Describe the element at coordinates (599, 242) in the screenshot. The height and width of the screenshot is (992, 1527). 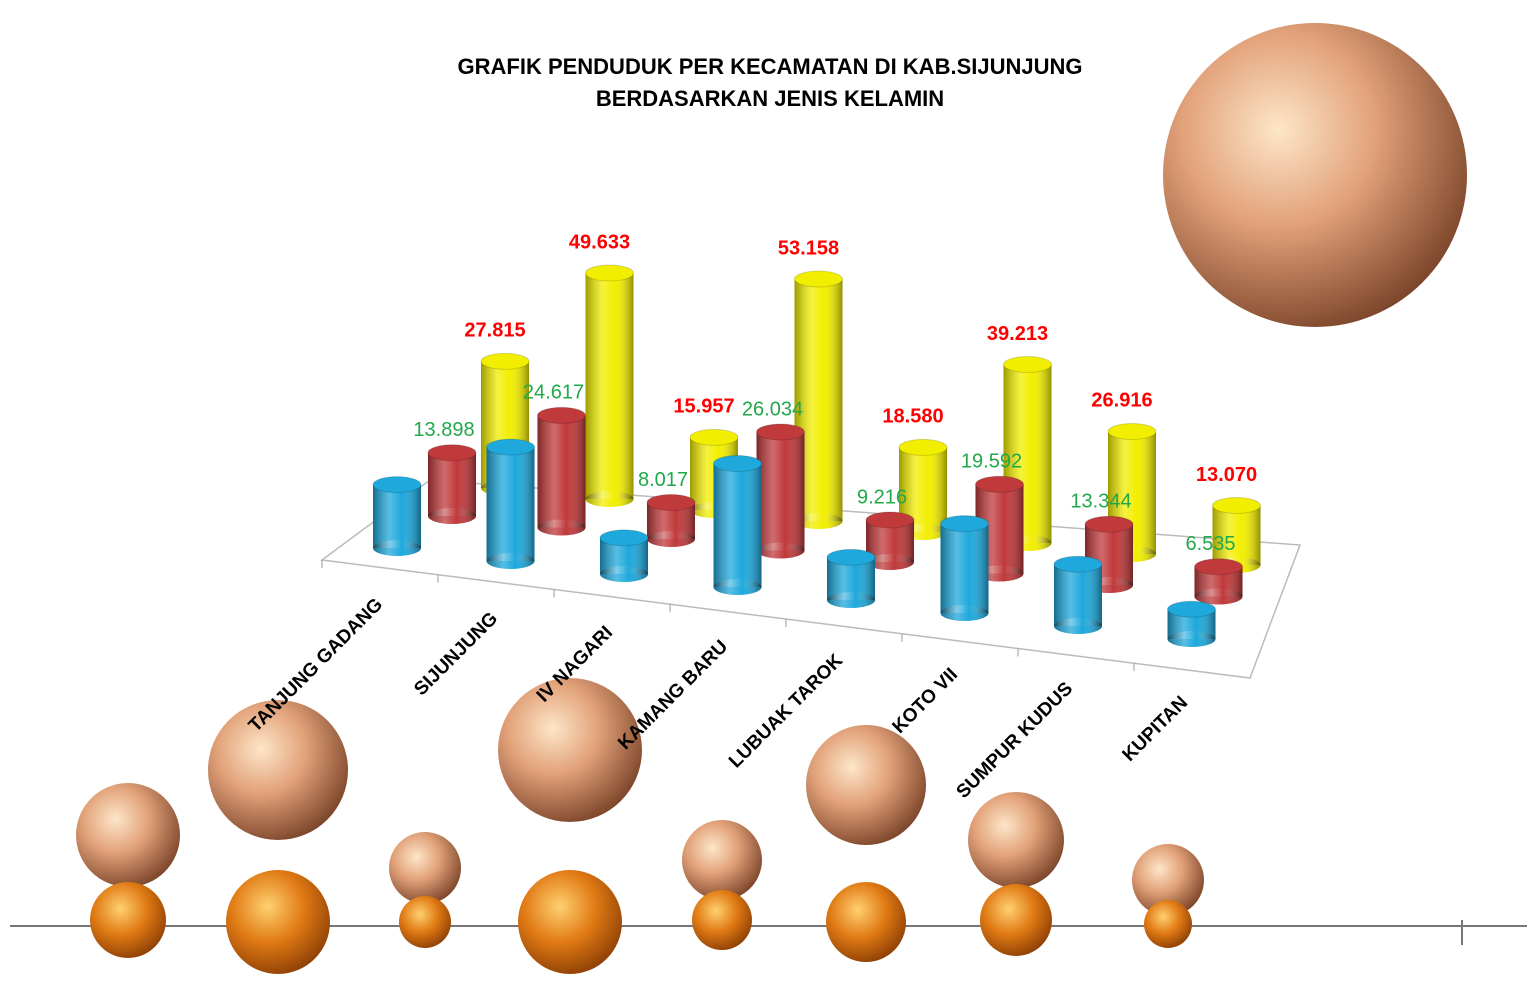
I see `data-label: 49.633` at that location.